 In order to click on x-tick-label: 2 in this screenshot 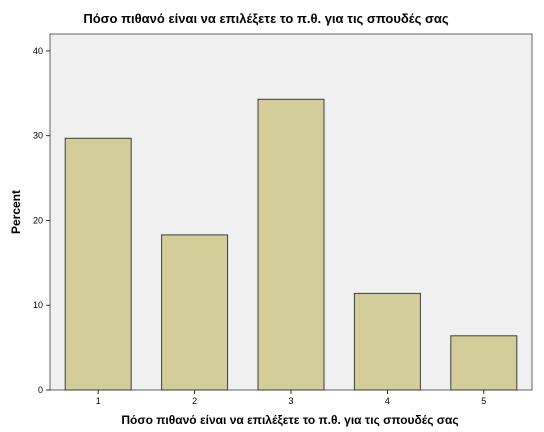, I will do `click(194, 401)`.